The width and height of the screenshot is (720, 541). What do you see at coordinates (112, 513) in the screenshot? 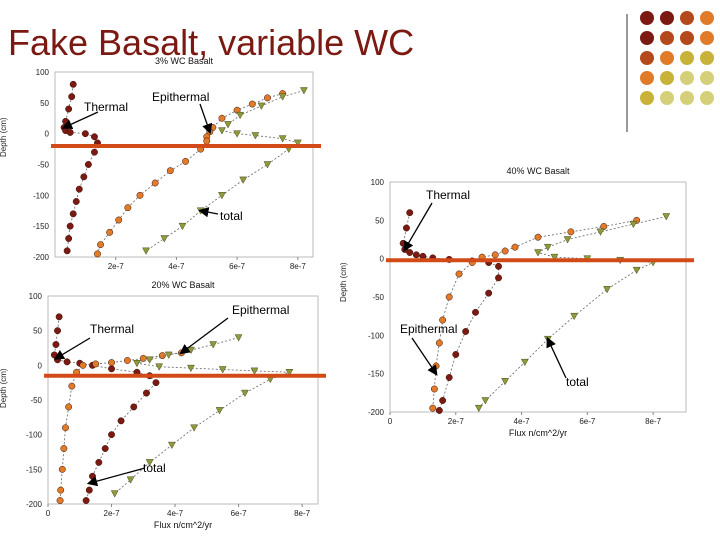
I see `x-tick-label: 2e-7` at bounding box center [112, 513].